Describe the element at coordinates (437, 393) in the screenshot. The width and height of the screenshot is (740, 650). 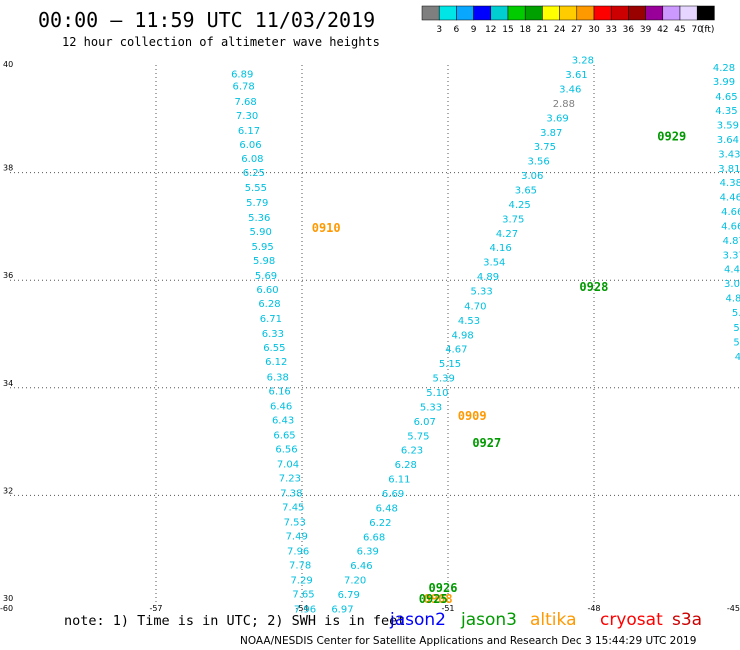
I see `wave-height-value: 5.10` at that location.